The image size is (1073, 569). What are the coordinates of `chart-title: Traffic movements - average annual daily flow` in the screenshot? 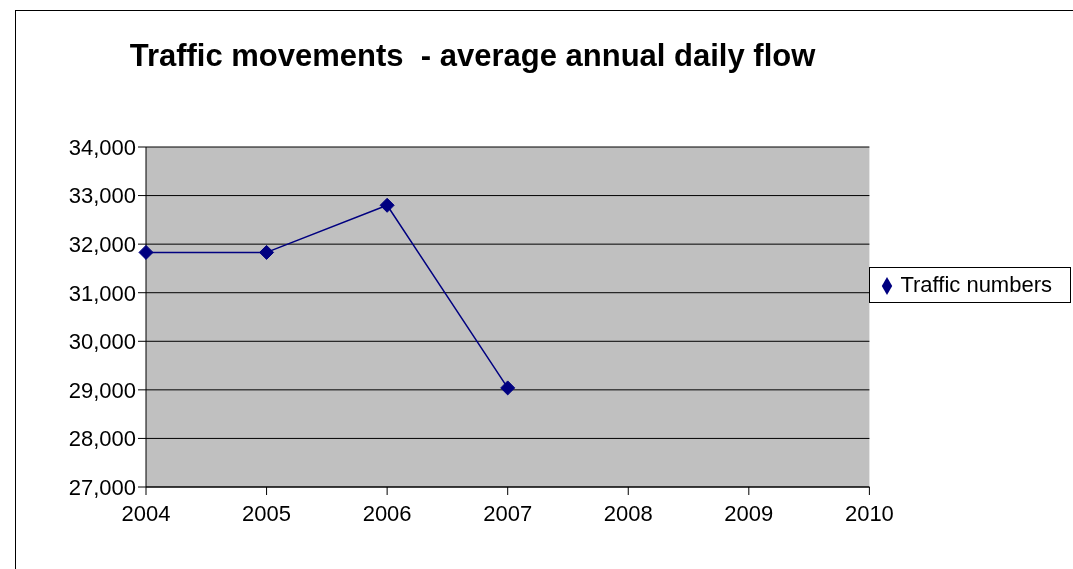 It's located at (472, 56).